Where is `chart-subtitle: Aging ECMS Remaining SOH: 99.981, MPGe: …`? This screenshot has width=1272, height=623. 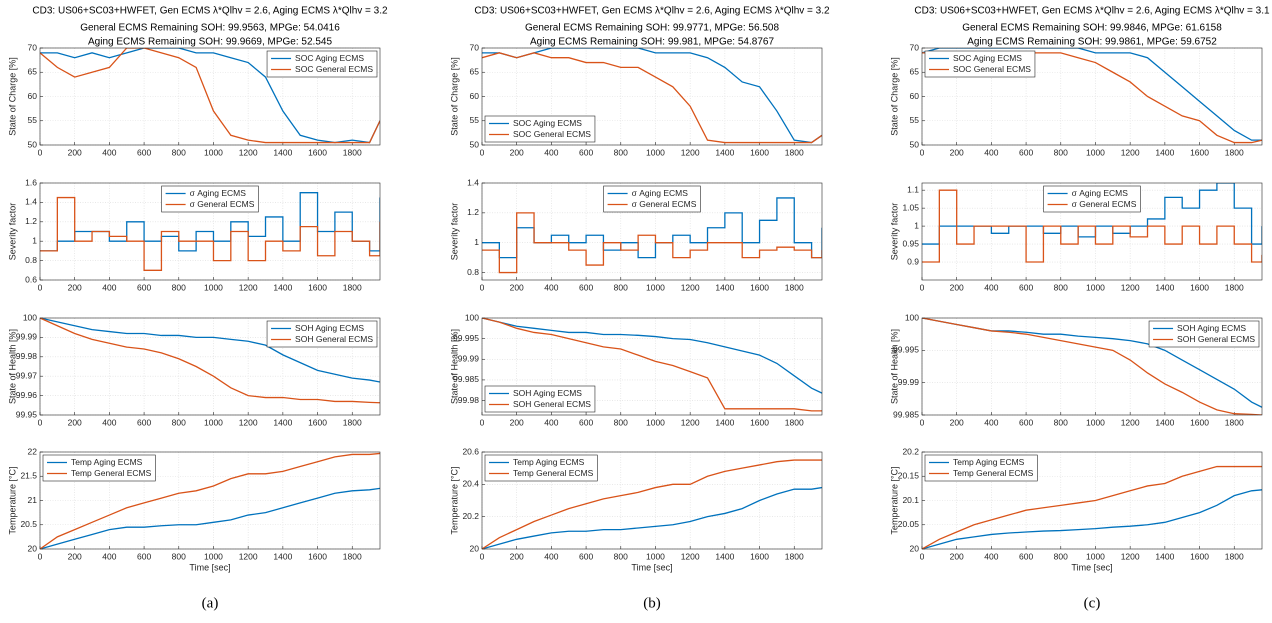
chart-subtitle: Aging ECMS Remaining SOH: 99.981, MPGe: … is located at coordinates (652, 42).